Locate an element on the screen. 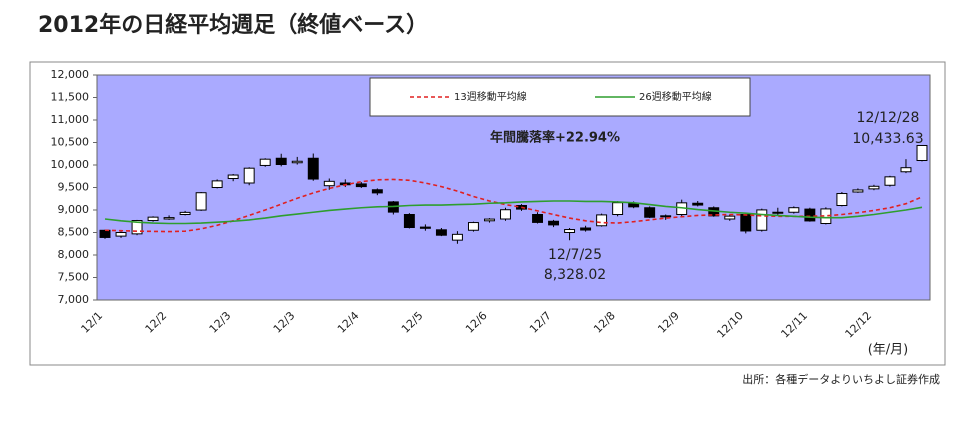  y-tick-label: 9,500 is located at coordinates (74, 187).